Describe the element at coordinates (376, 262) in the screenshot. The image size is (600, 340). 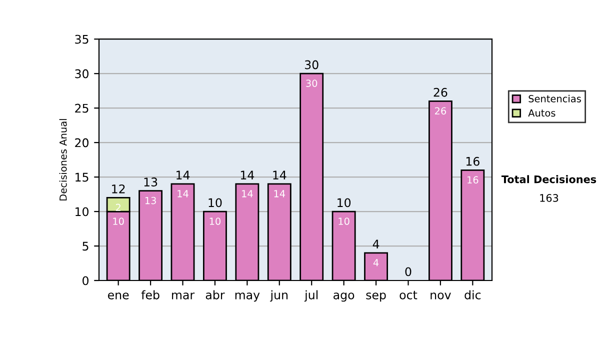
I see `data-label: 4` at that location.